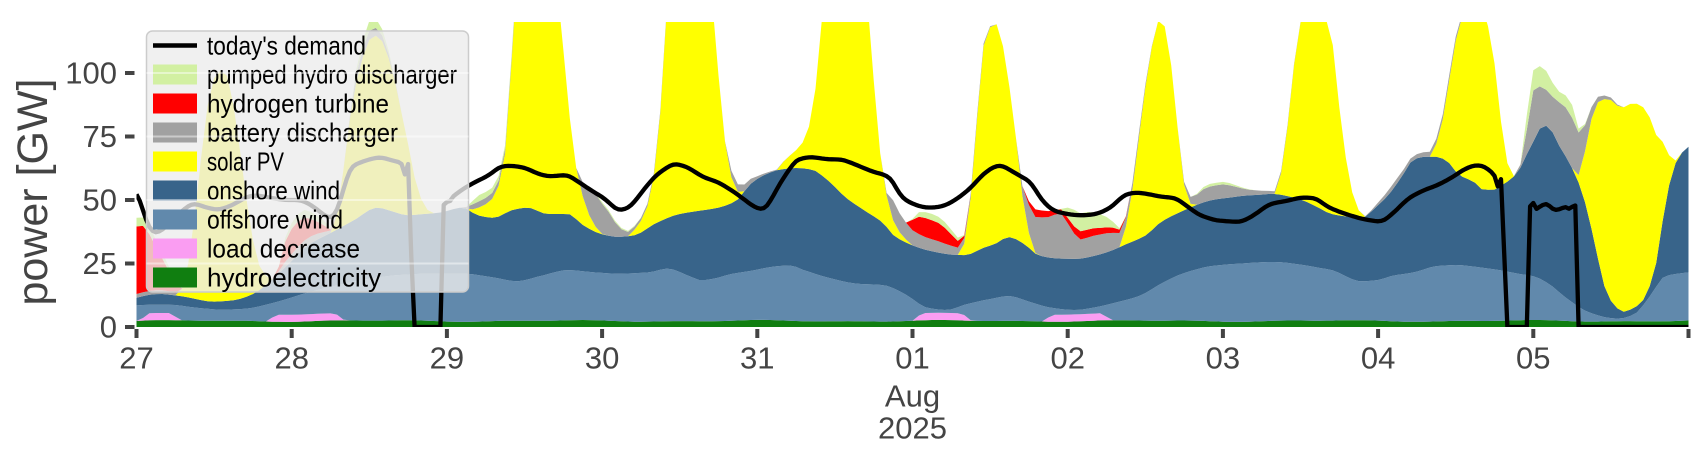 This screenshot has height=465, width=1706. Describe the element at coordinates (1533, 358) in the screenshot. I see `svg-text: 05` at that location.